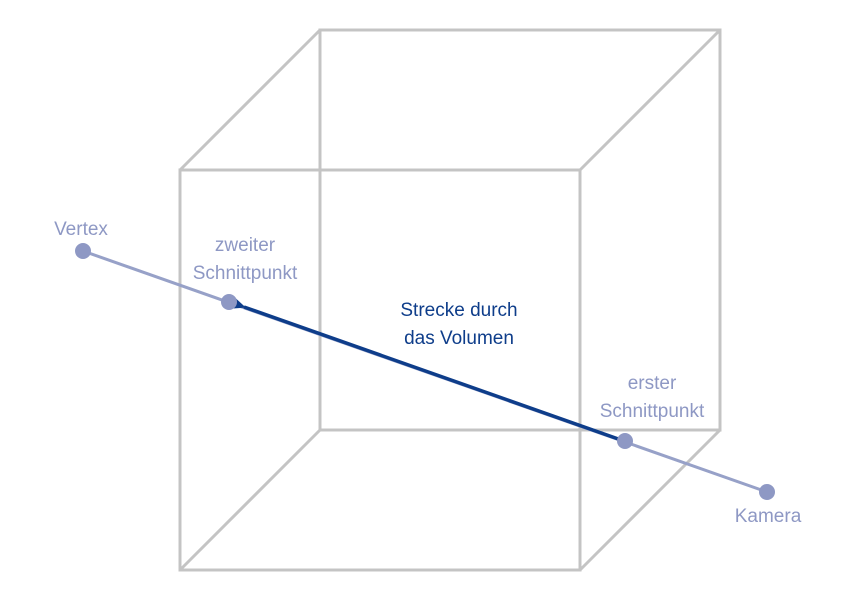 This screenshot has height=605, width=866. What do you see at coordinates (650, 100) in the screenshot?
I see `cube-edge-top-right` at bounding box center [650, 100].